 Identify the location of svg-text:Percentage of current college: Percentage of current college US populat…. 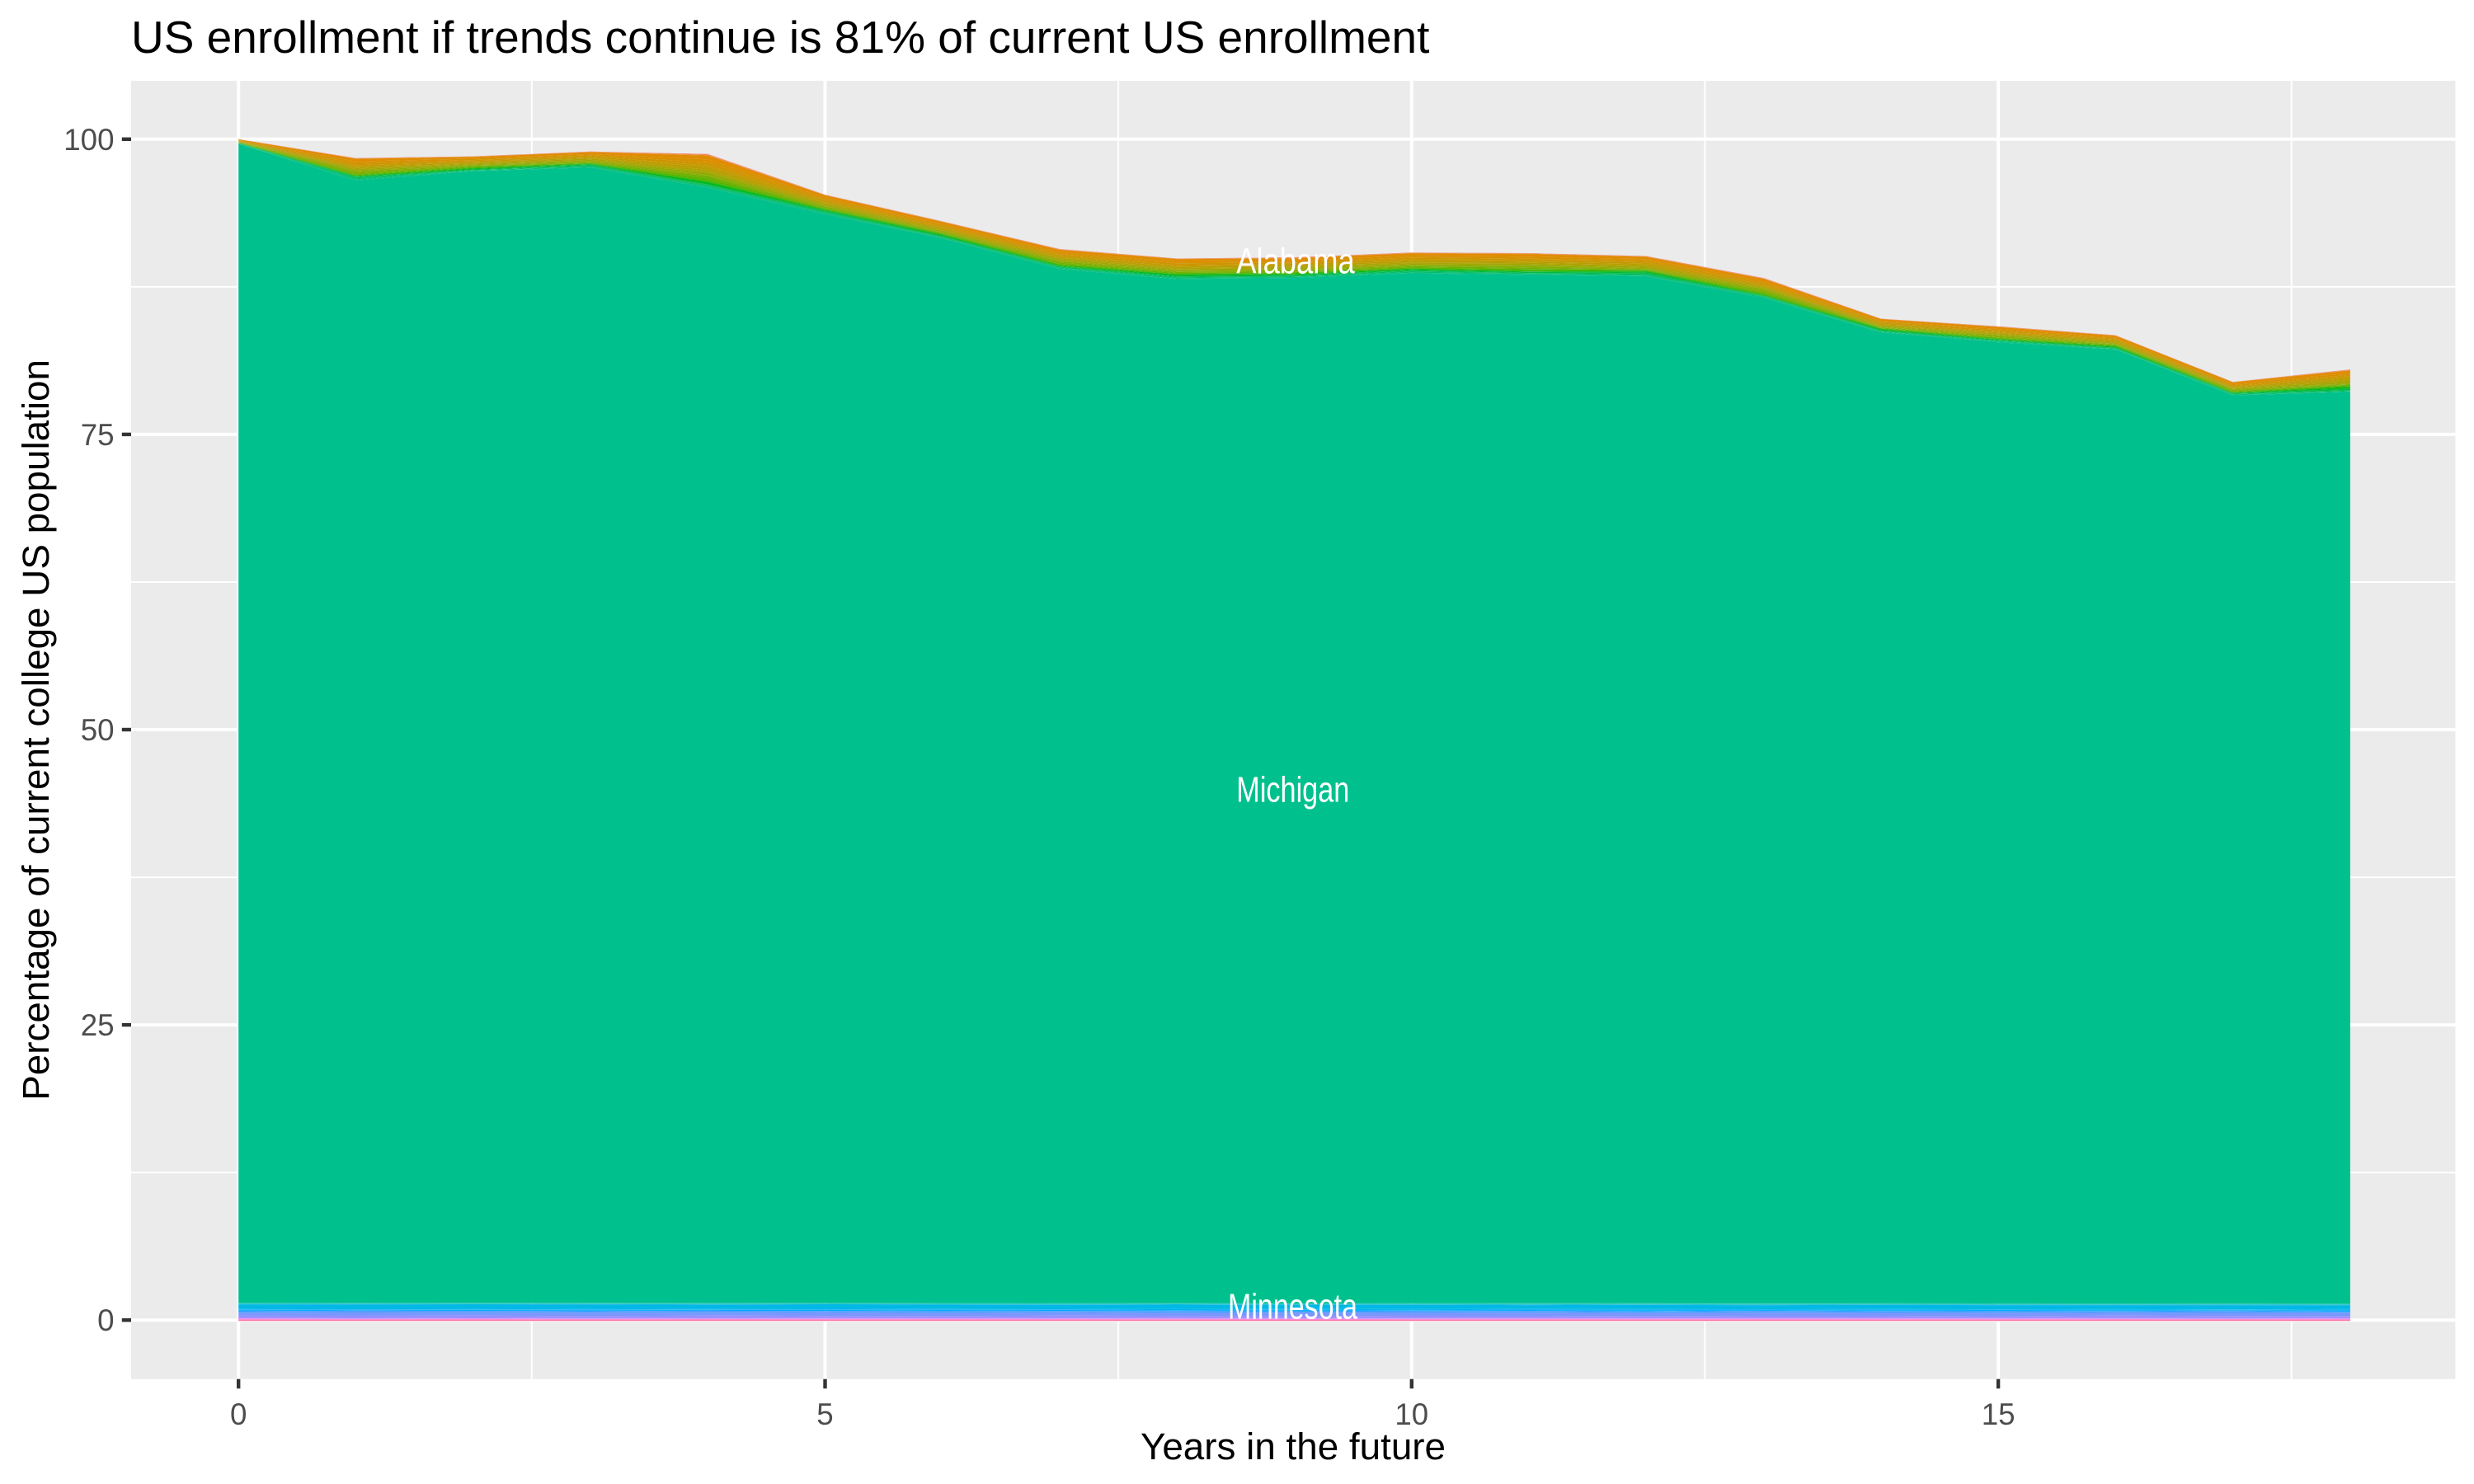
(36, 730).